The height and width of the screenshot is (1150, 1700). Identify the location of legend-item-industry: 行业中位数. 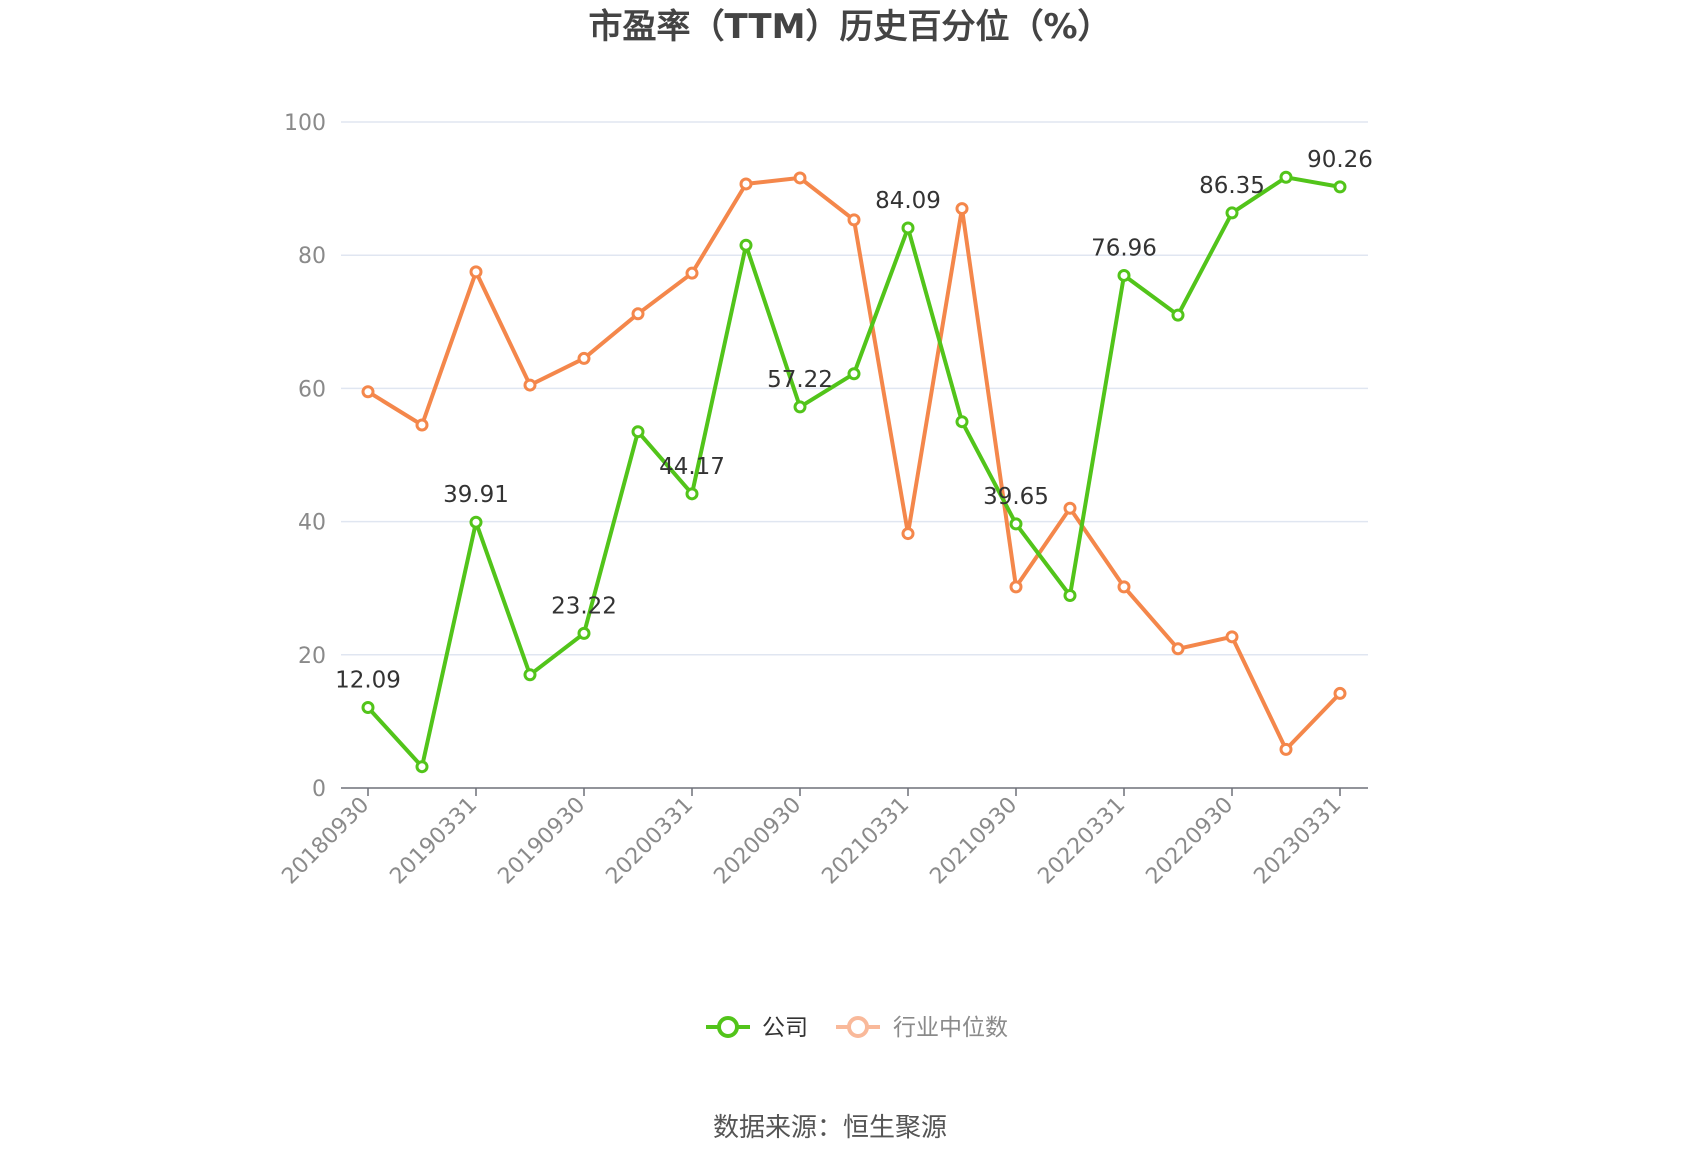
(922, 1028).